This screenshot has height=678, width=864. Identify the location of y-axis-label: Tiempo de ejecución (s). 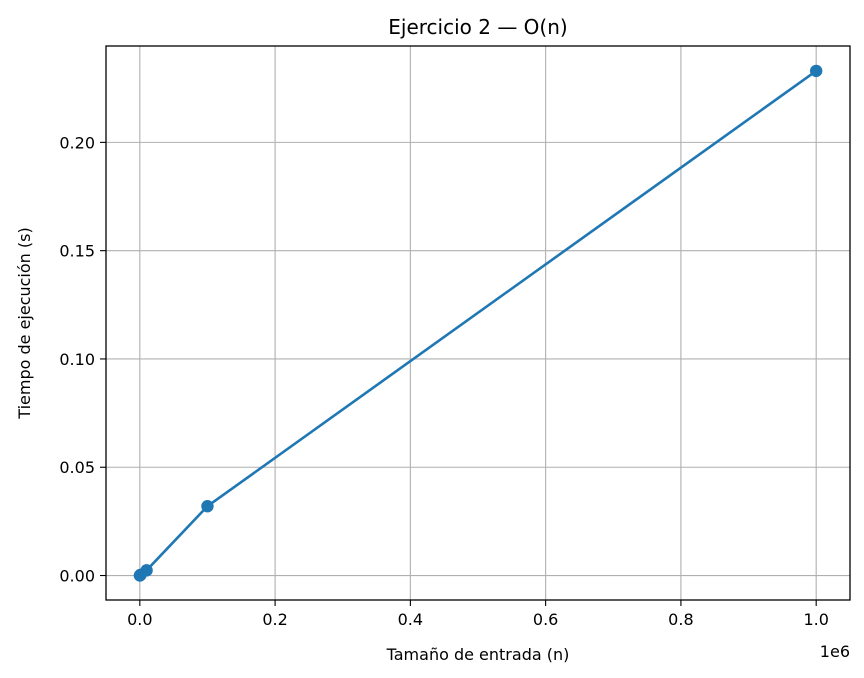
(24, 323).